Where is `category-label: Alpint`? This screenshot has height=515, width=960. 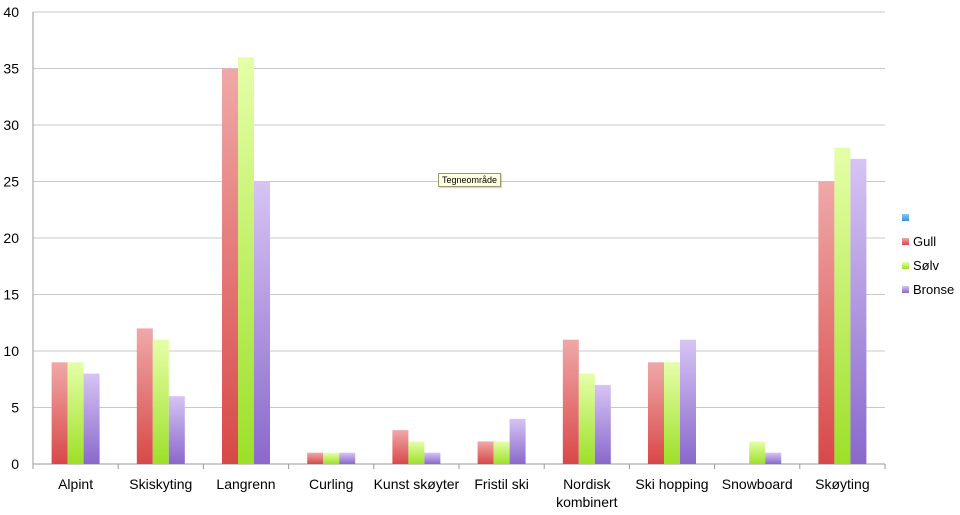
category-label: Alpint is located at coordinates (75, 484).